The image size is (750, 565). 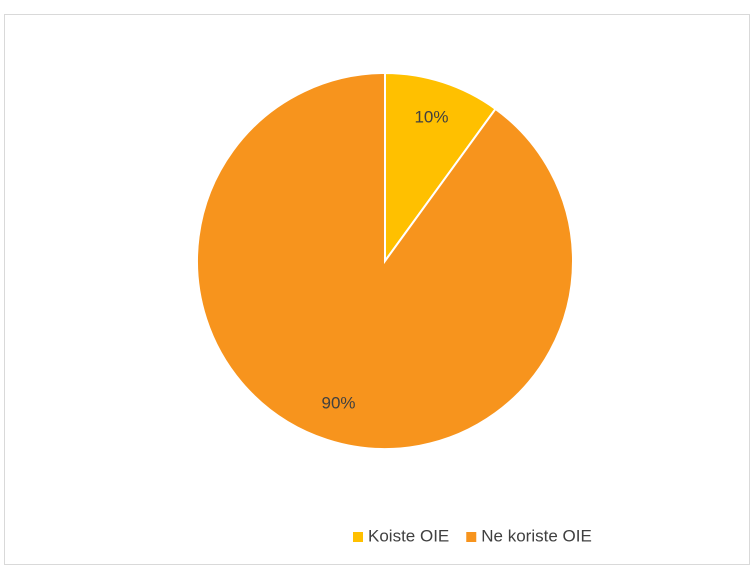 I want to click on data-label: 90%, so click(x=339, y=403).